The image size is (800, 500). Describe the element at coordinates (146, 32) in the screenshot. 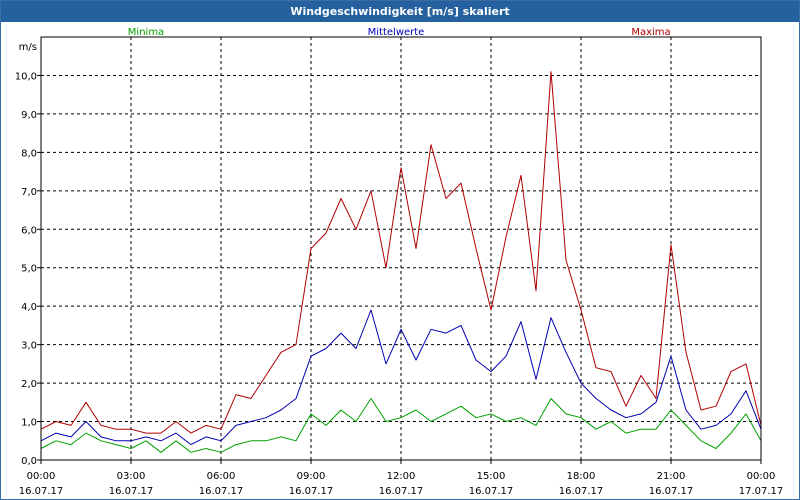

I see `legend-entry-minima: Minima` at that location.